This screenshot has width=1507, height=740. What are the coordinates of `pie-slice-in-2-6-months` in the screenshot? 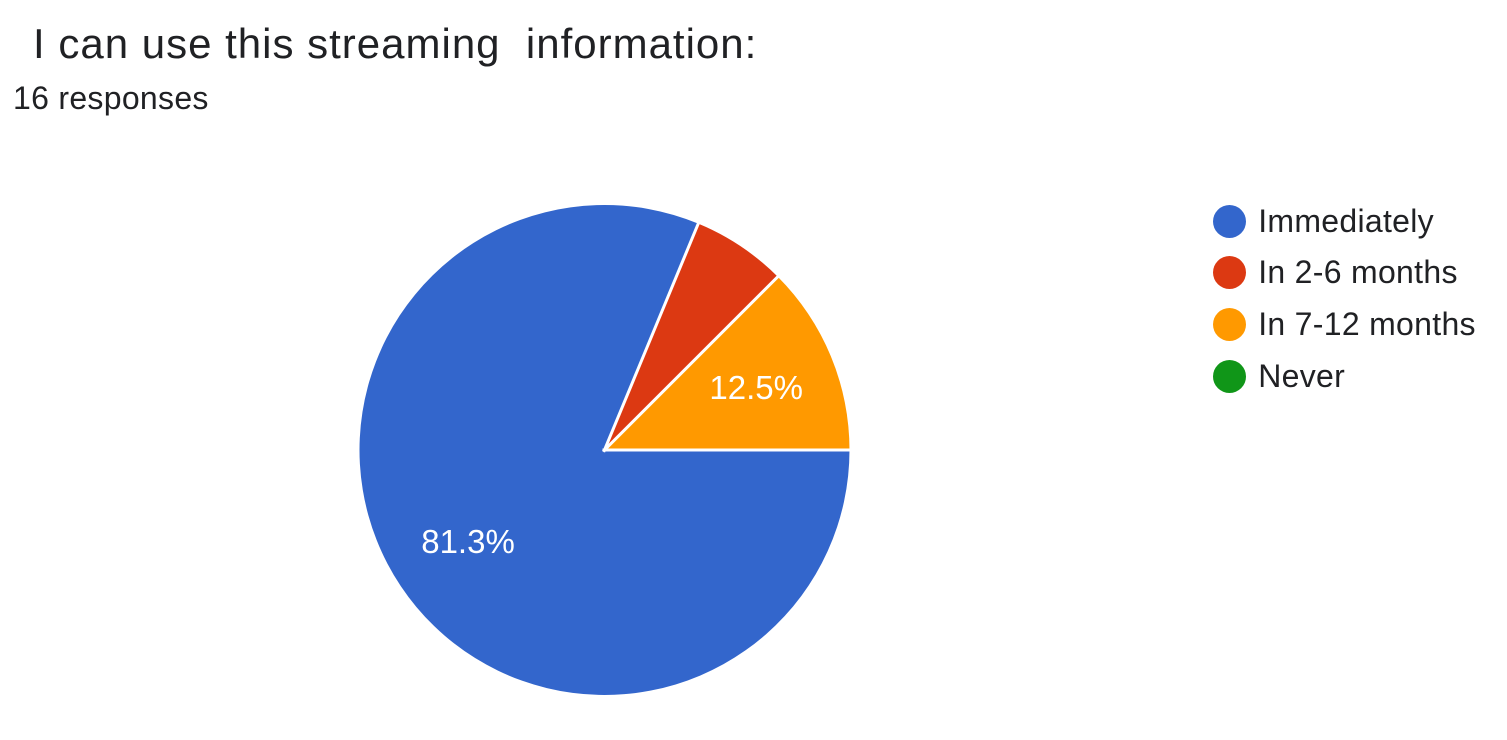 It's located at (691, 336).